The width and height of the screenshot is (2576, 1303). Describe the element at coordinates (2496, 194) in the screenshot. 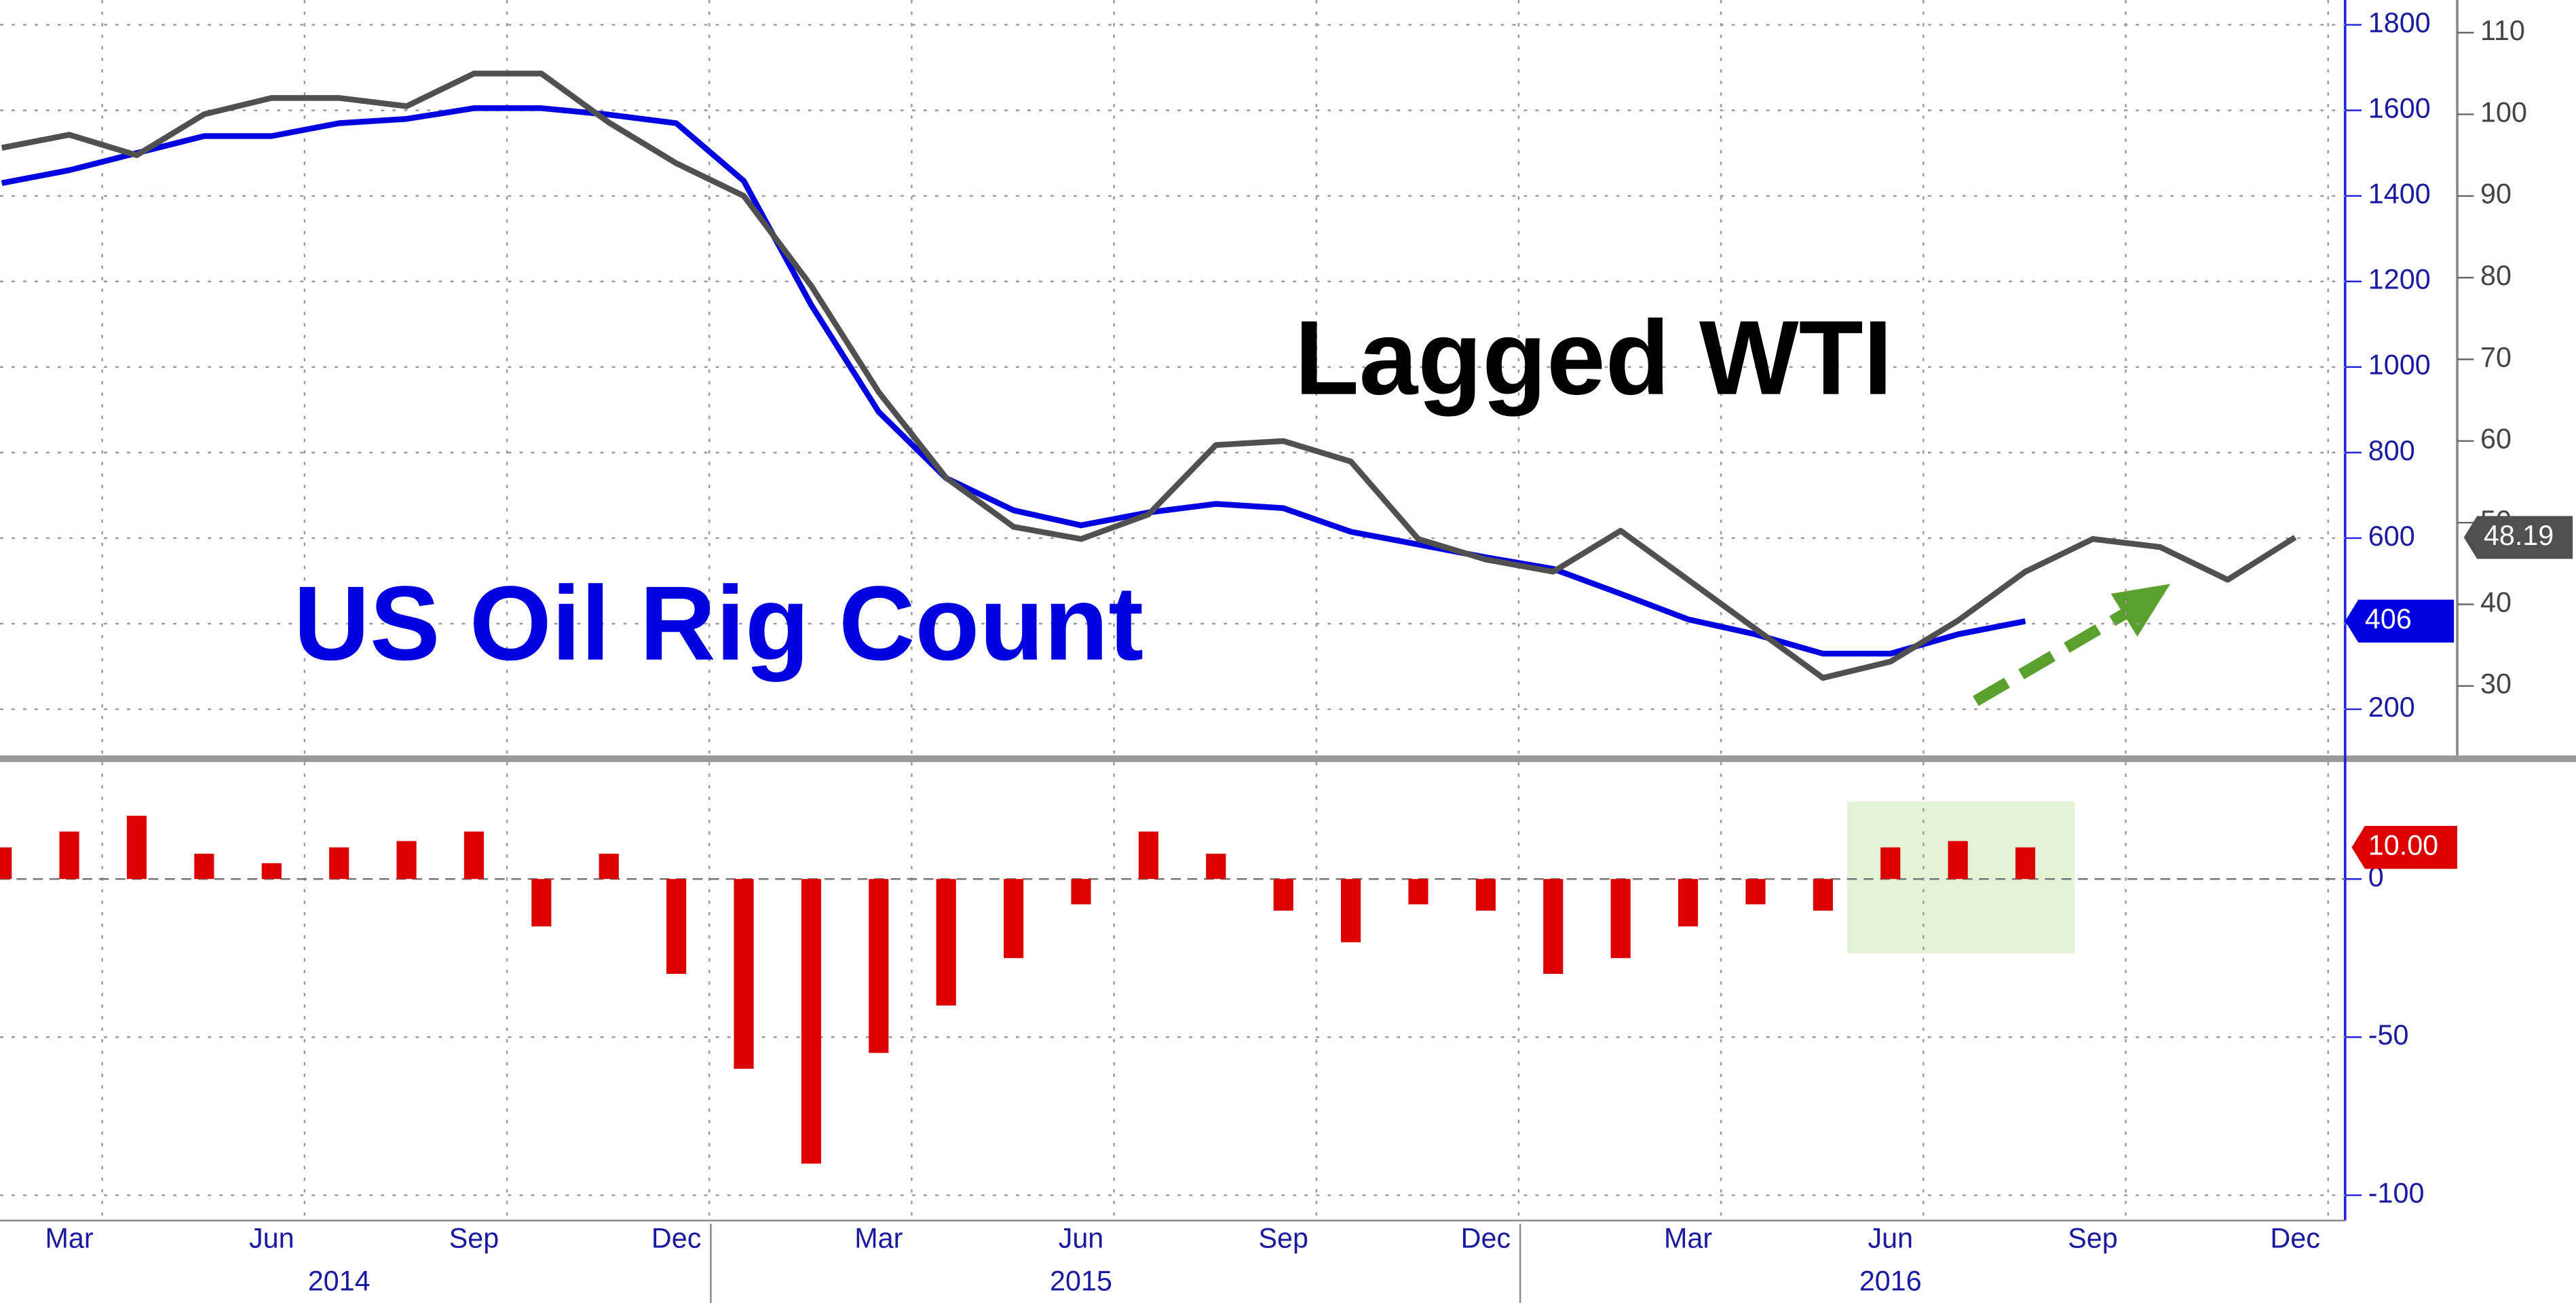

I see `y2-tick-label: 90` at that location.